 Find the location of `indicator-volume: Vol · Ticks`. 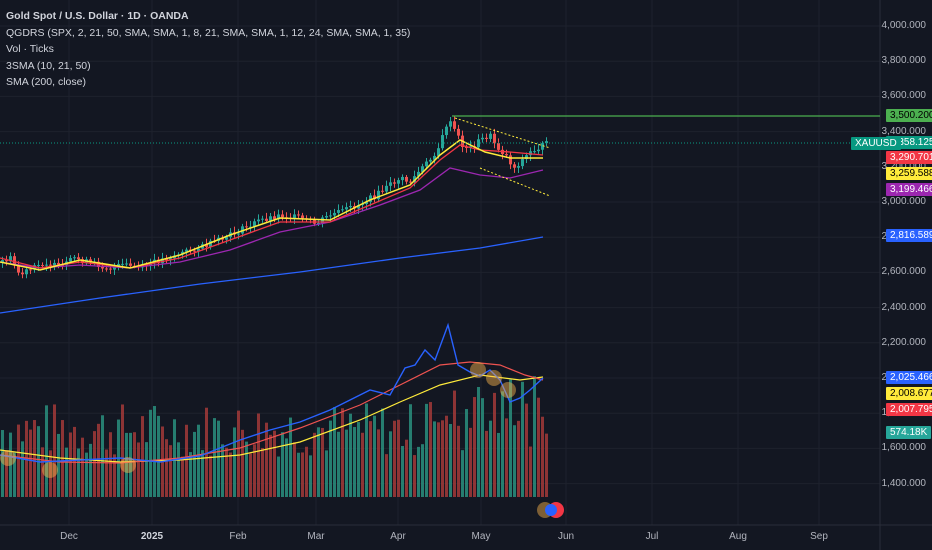

indicator-volume: Vol · Ticks is located at coordinates (30, 49).